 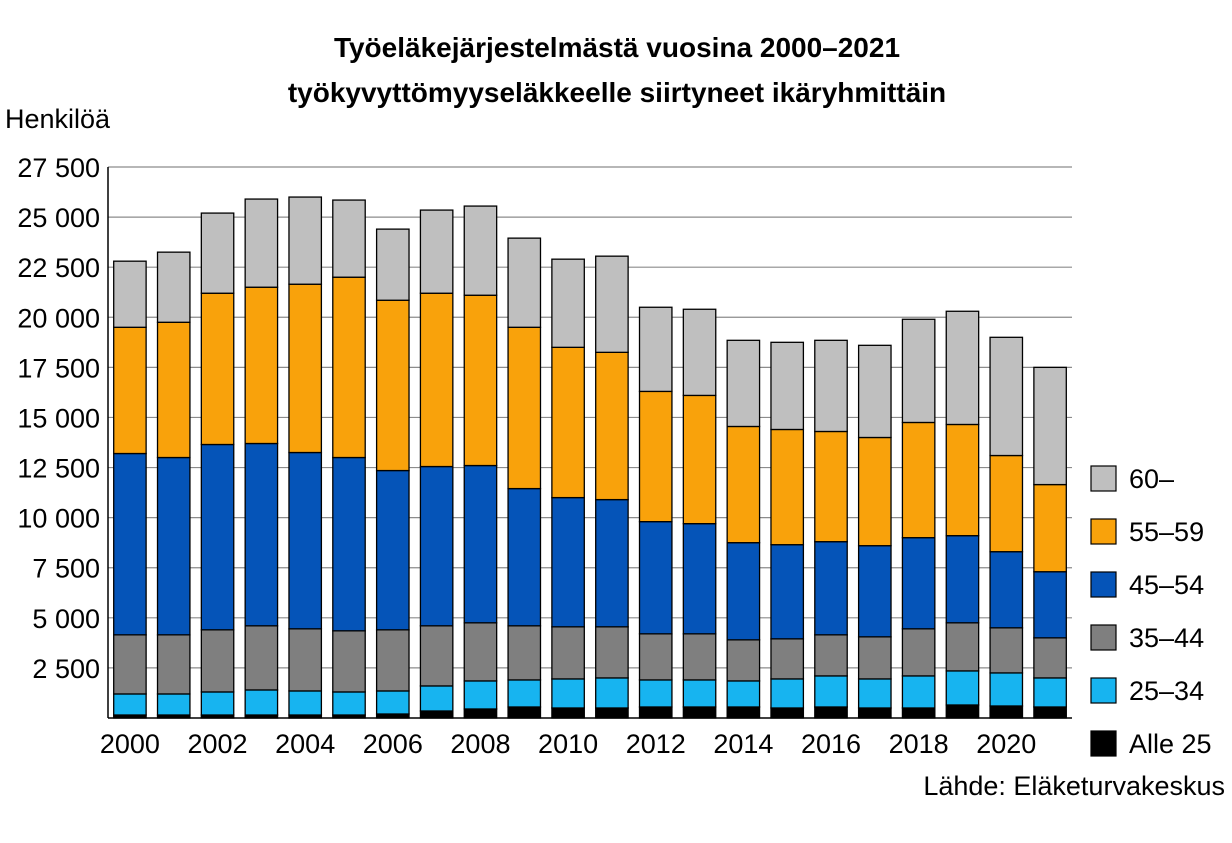 I want to click on bar-stack-2005, so click(x=349, y=459).